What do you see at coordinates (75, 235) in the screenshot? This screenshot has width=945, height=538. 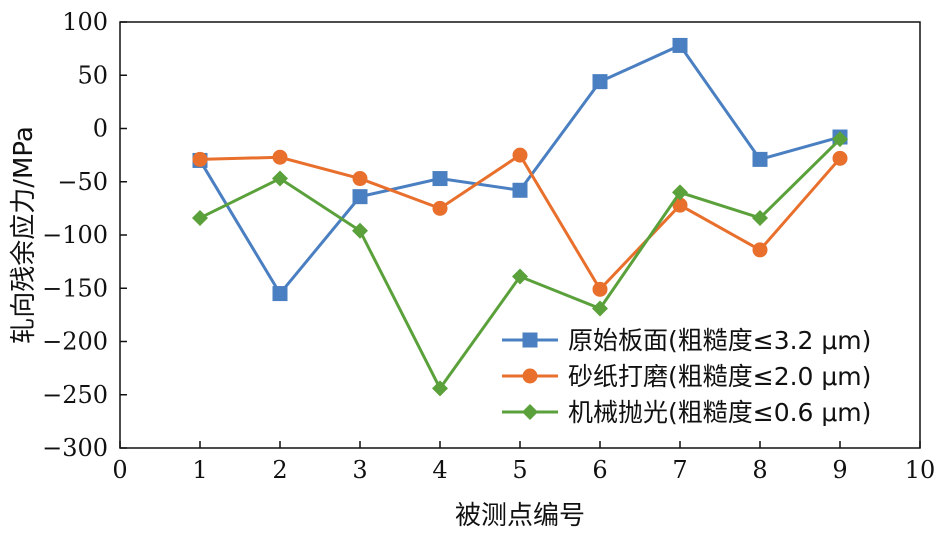 I see `y-tick-label: −100` at bounding box center [75, 235].